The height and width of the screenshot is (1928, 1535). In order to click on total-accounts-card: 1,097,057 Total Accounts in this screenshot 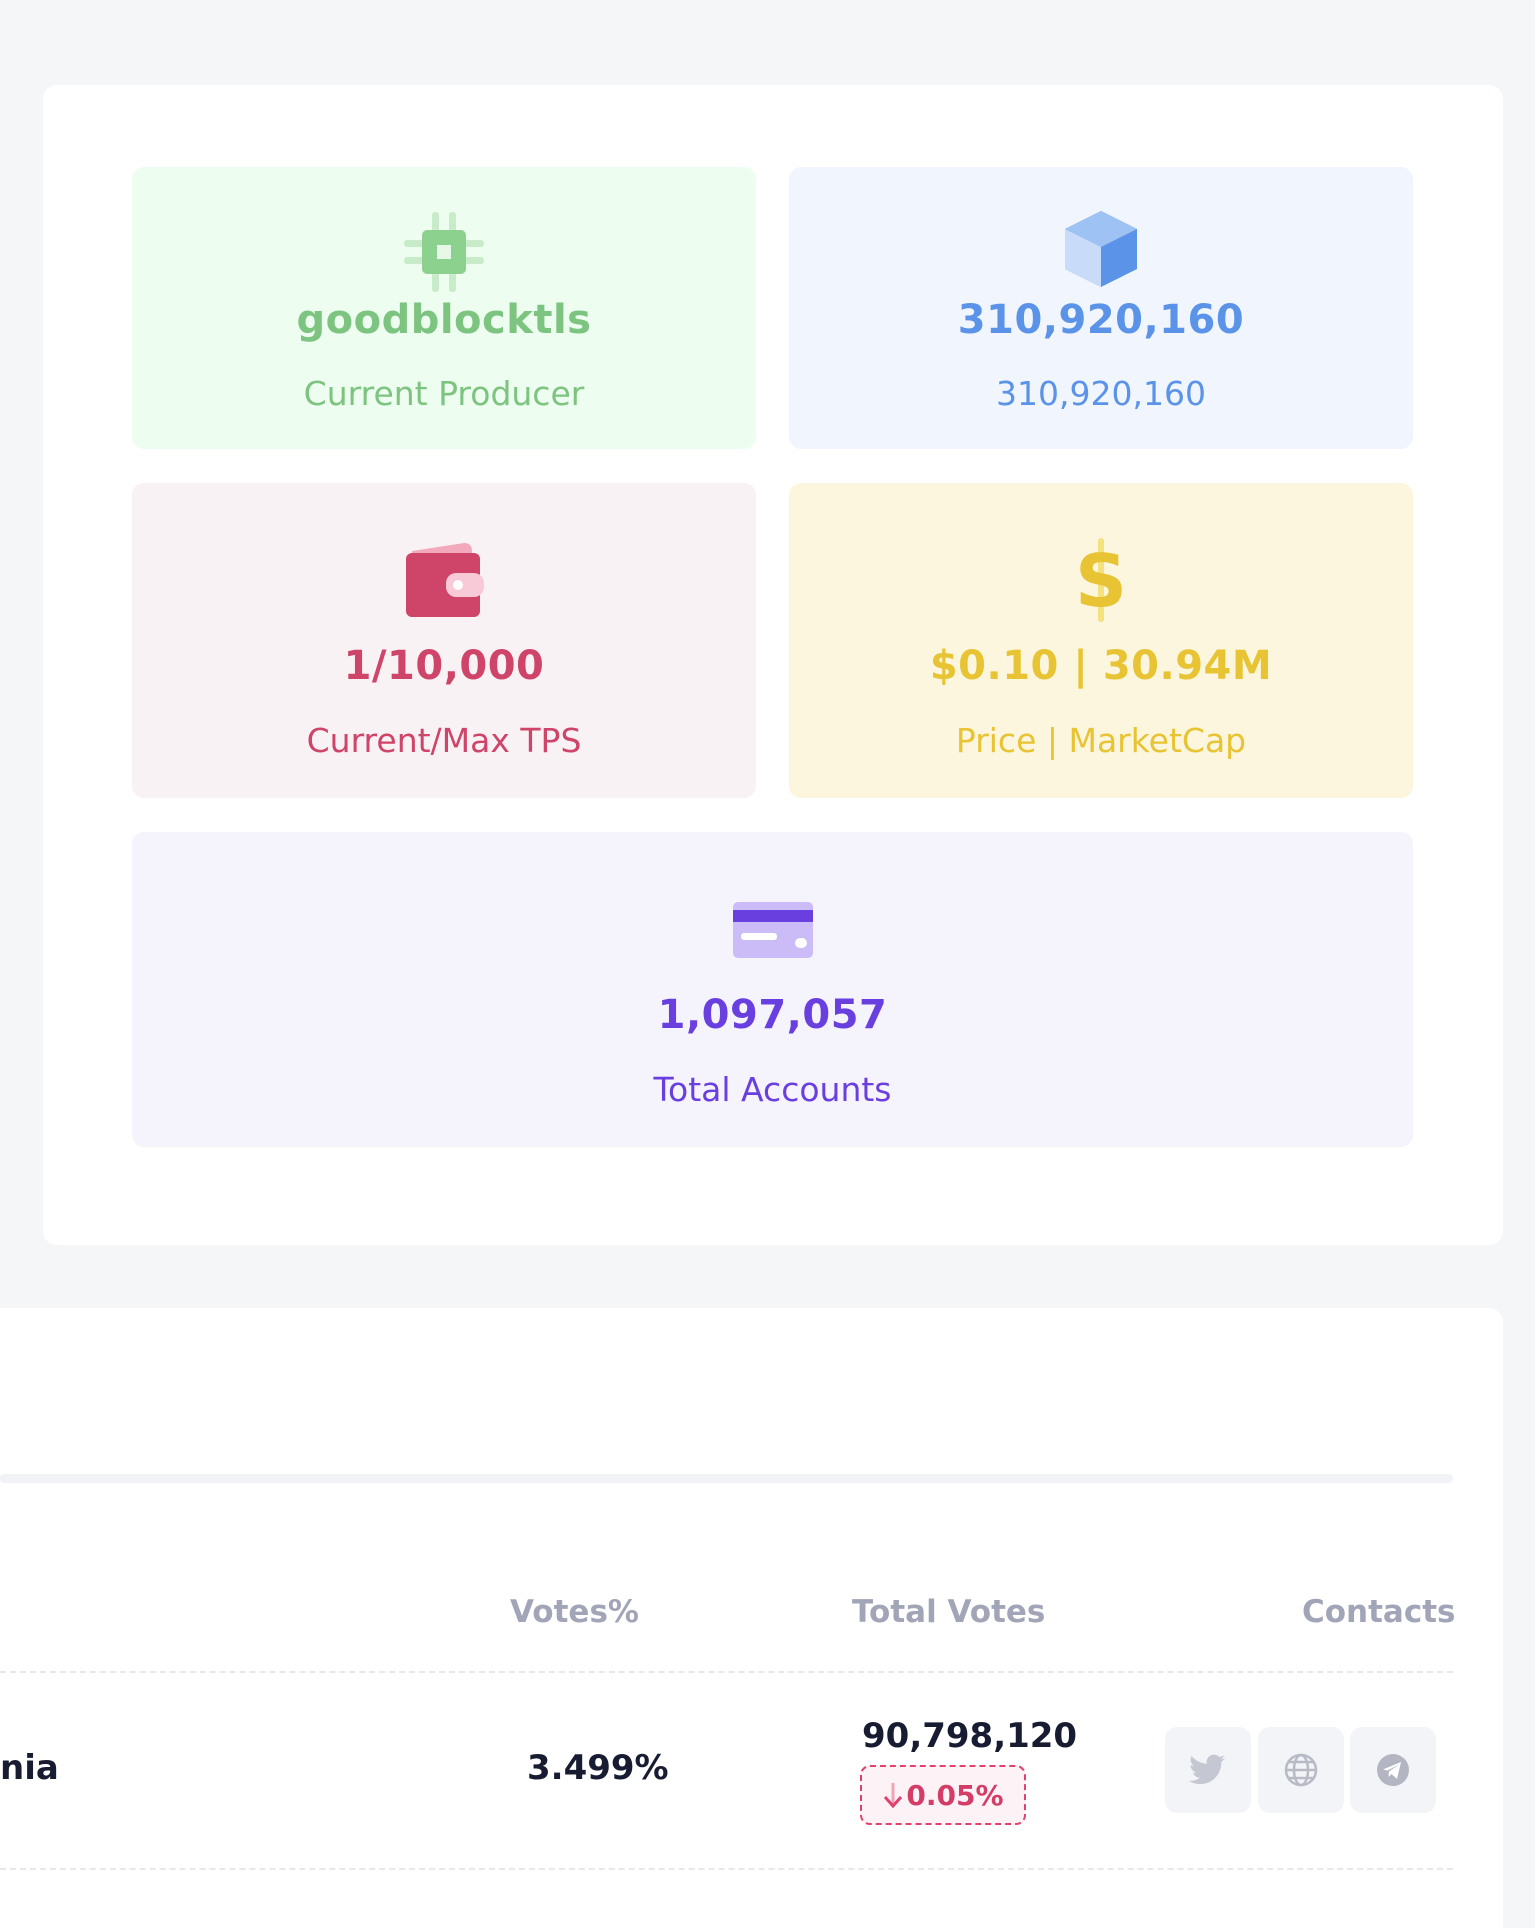, I will do `click(772, 989)`.